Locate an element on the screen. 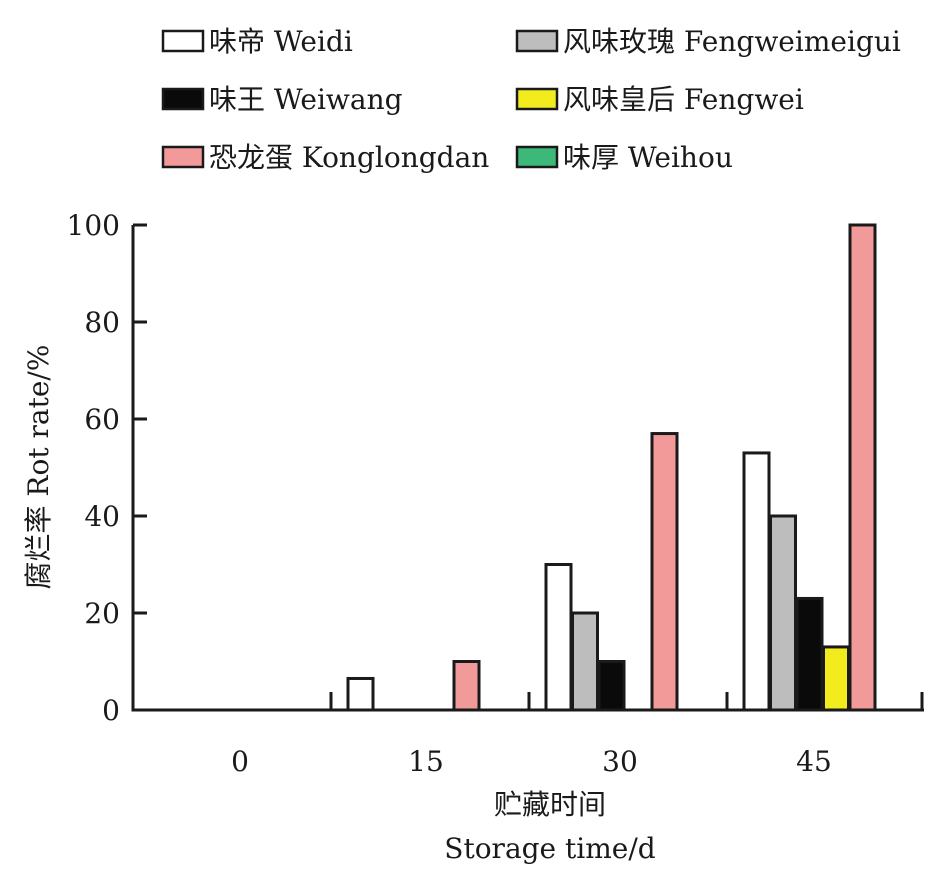 Image resolution: width=946 pixels, height=885 pixels. legend-label: 味厚 Weihou is located at coordinates (648, 157).